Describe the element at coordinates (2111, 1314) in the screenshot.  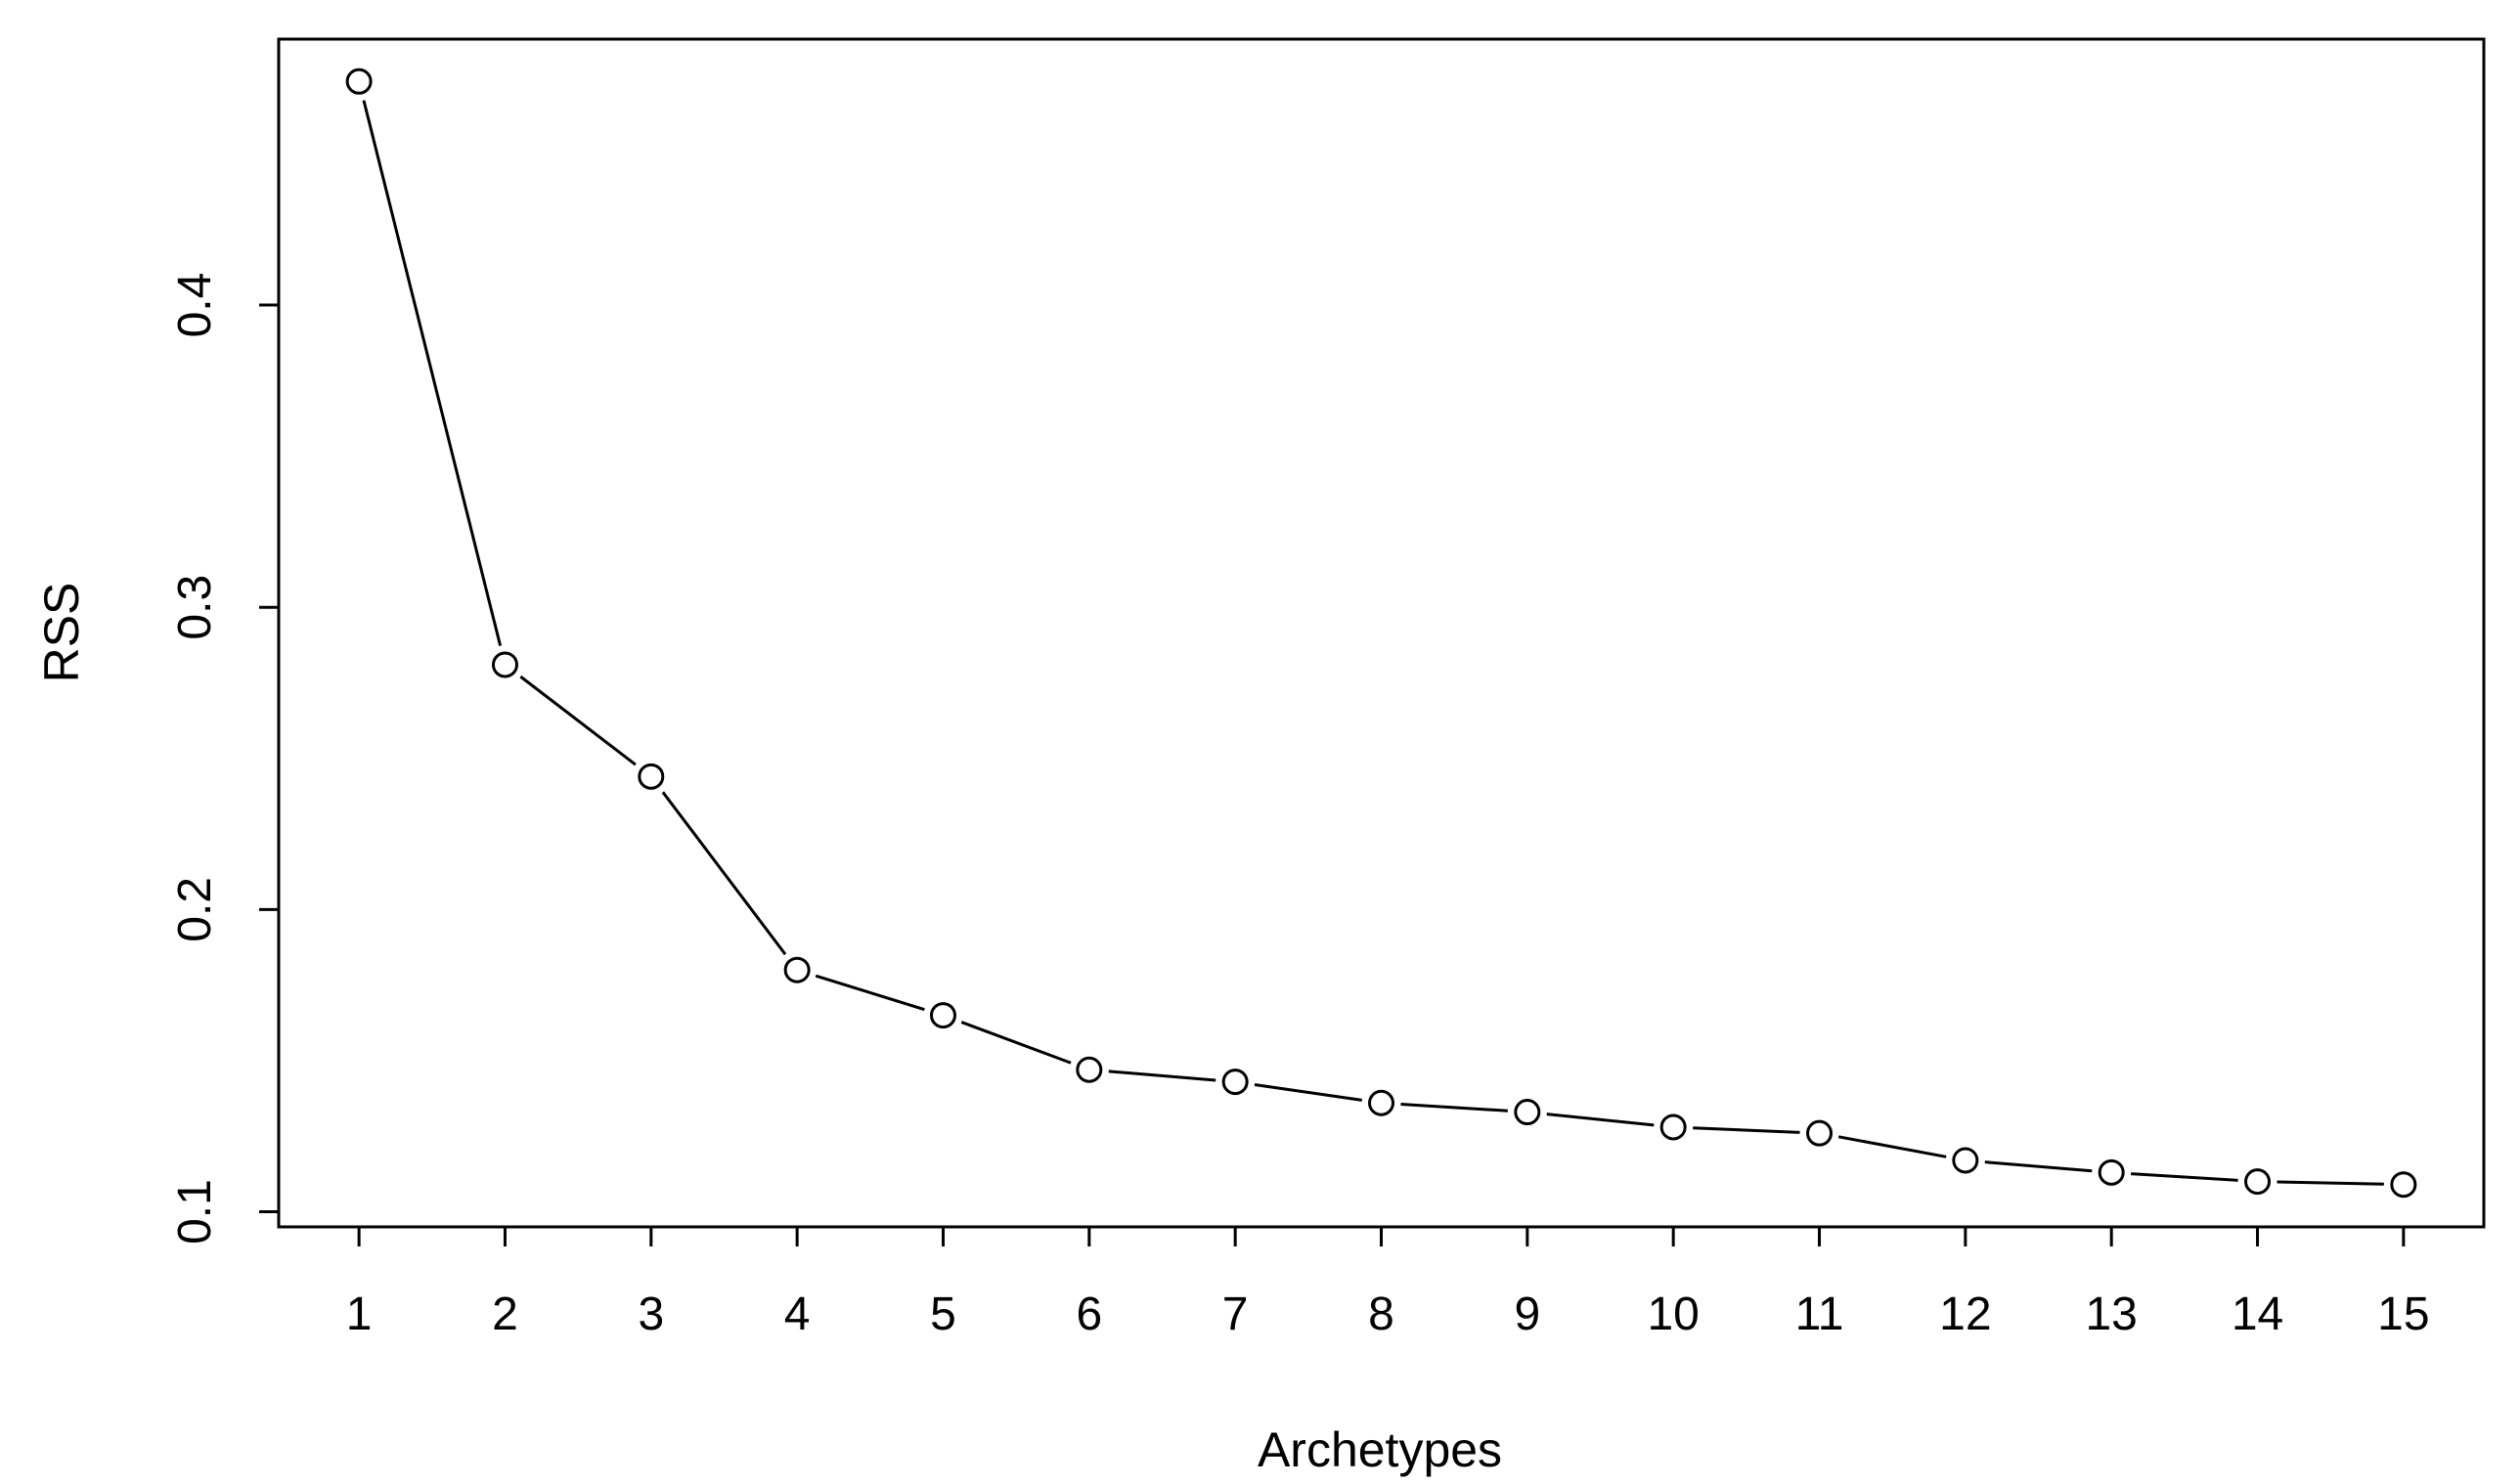
I see `x-tick-label: 13` at that location.